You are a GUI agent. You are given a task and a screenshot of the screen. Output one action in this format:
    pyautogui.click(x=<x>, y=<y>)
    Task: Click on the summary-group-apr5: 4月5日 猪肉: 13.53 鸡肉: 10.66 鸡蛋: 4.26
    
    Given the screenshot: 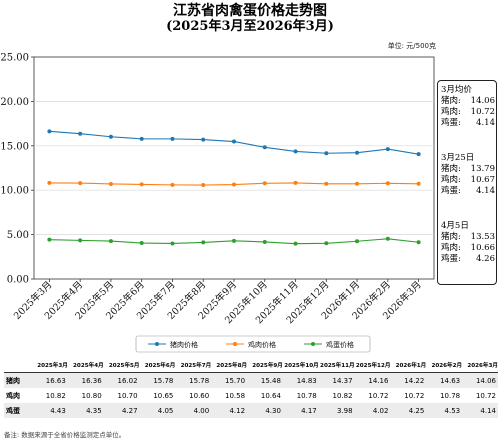 What is the action you would take?
    pyautogui.click(x=468, y=243)
    